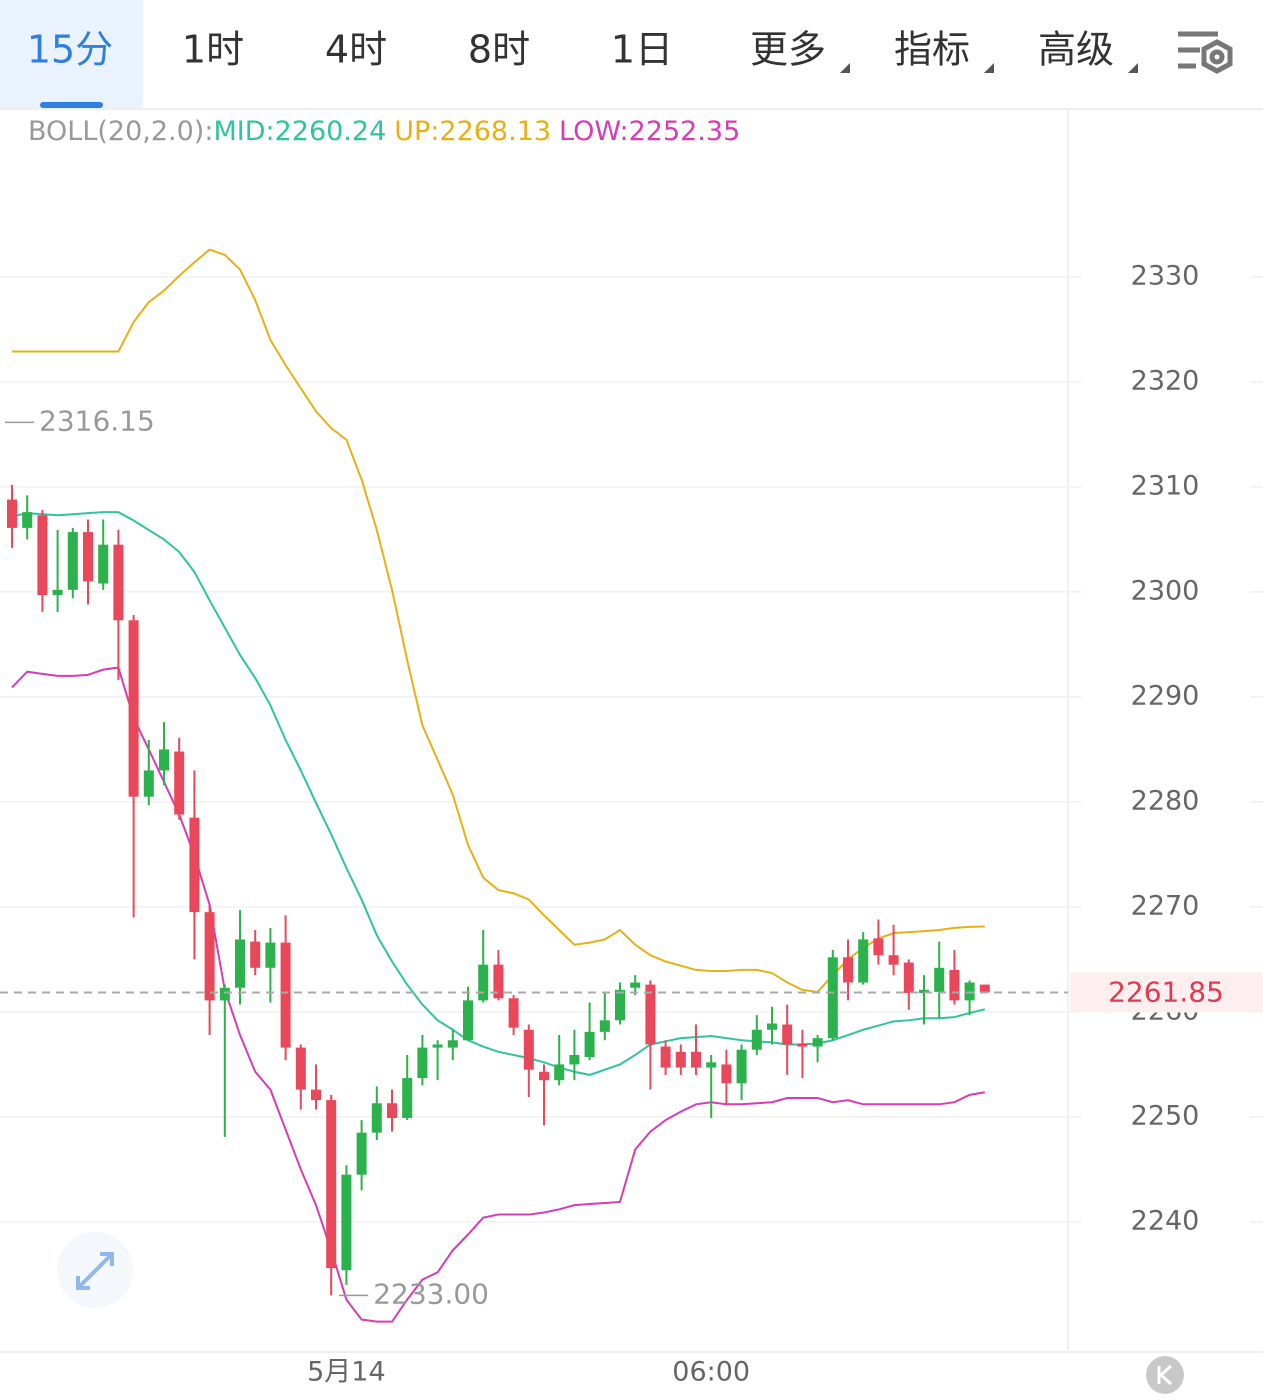  I want to click on tab: 8时, so click(499, 50).